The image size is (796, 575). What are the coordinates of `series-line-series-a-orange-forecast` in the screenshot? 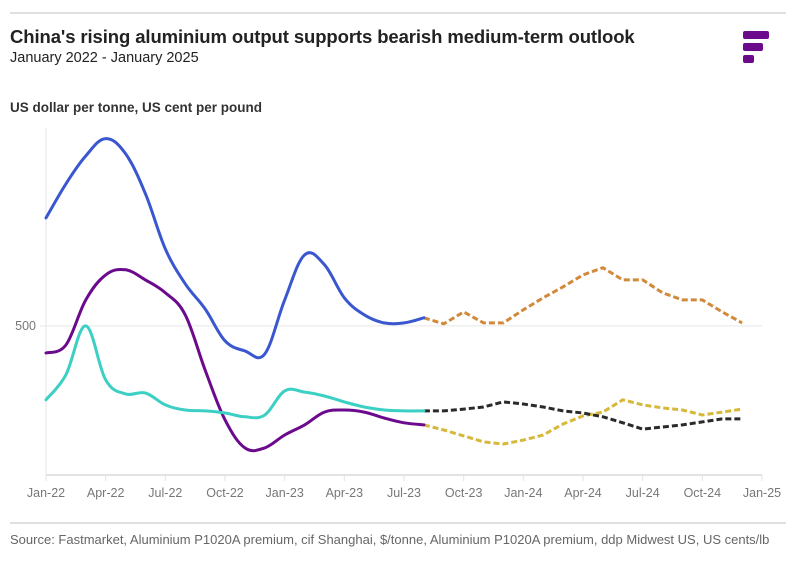 It's located at (583, 296).